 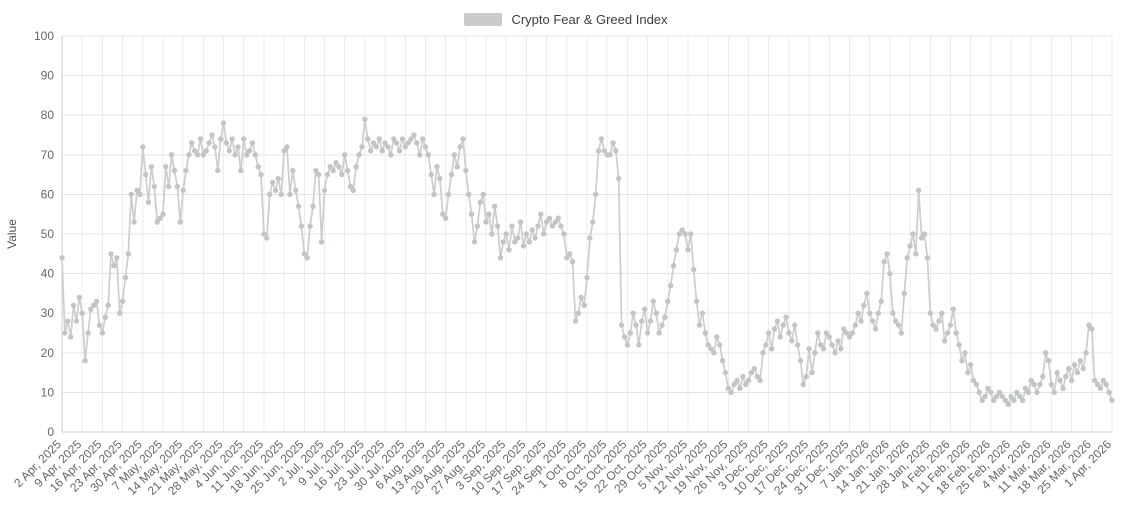 What do you see at coordinates (48, 115) in the screenshot?
I see `svg-text: 80` at bounding box center [48, 115].